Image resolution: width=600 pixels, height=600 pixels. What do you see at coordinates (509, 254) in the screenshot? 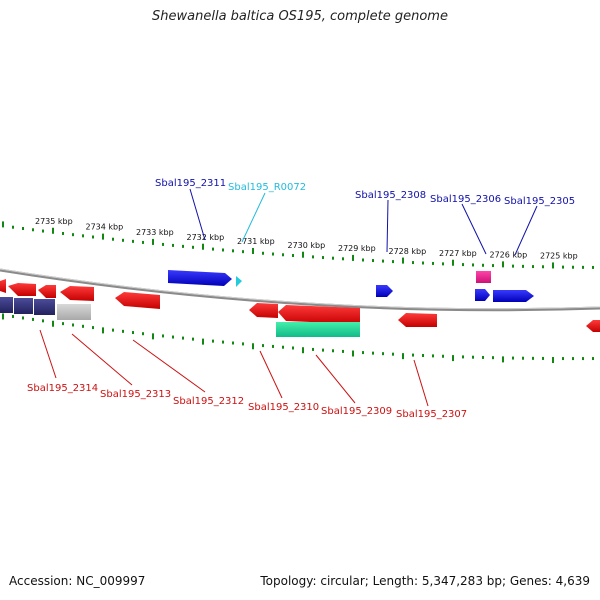
I see `tick-label: 2726 kbp` at bounding box center [509, 254].